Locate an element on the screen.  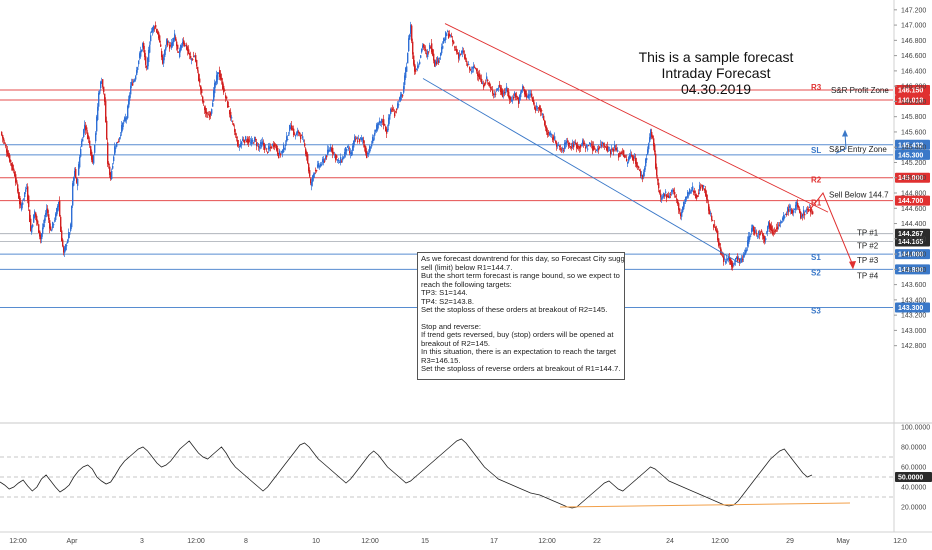
price-tick-label: 143.200 is located at coordinates (913, 316).